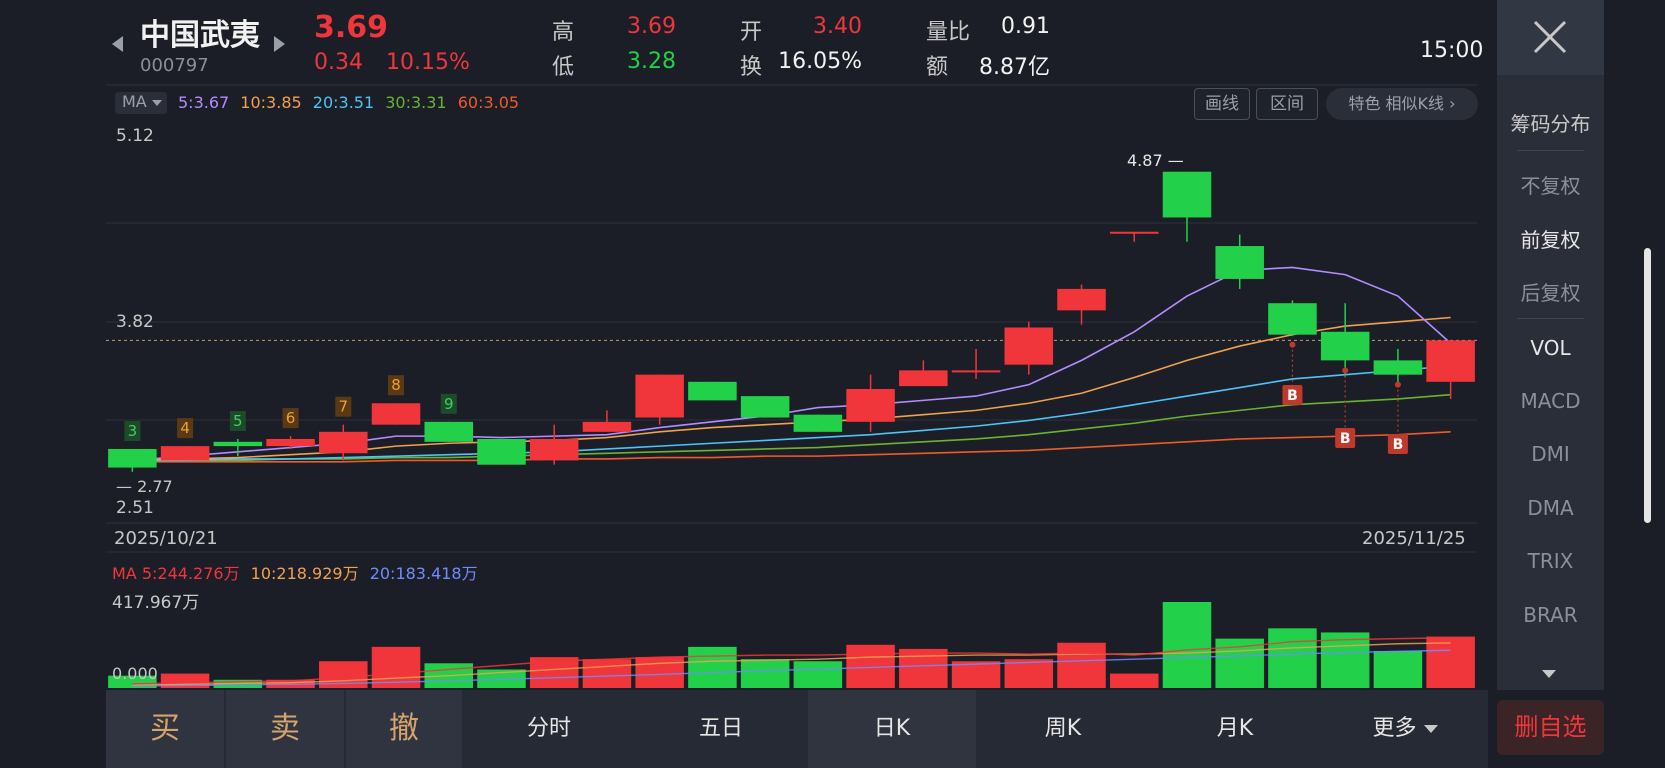  What do you see at coordinates (1405, 729) in the screenshot?
I see `more-menu: 更多` at bounding box center [1405, 729].